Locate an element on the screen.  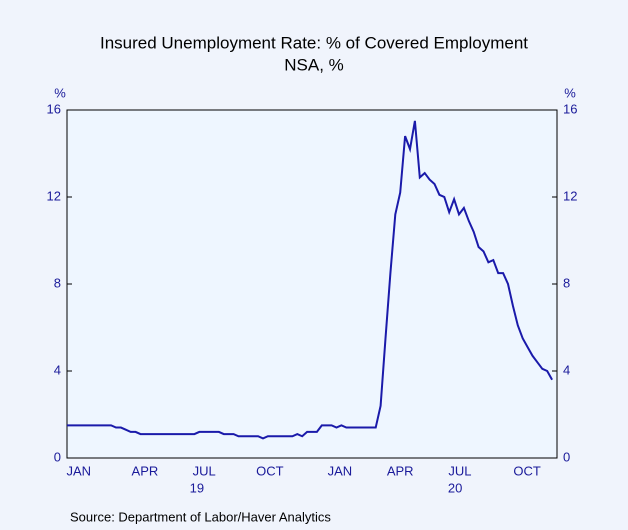
y2-tick-label: 12 is located at coordinates (570, 195).